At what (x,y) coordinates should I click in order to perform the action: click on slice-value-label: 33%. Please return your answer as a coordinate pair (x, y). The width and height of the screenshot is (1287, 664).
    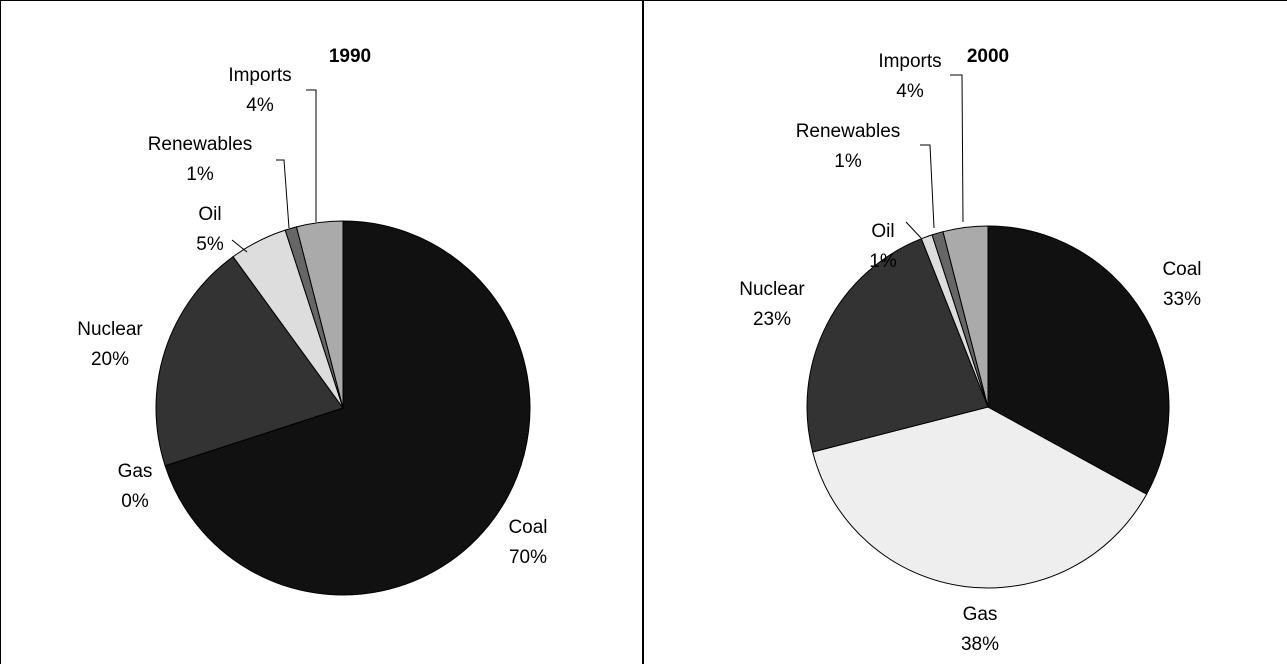
    Looking at the image, I should click on (1182, 299).